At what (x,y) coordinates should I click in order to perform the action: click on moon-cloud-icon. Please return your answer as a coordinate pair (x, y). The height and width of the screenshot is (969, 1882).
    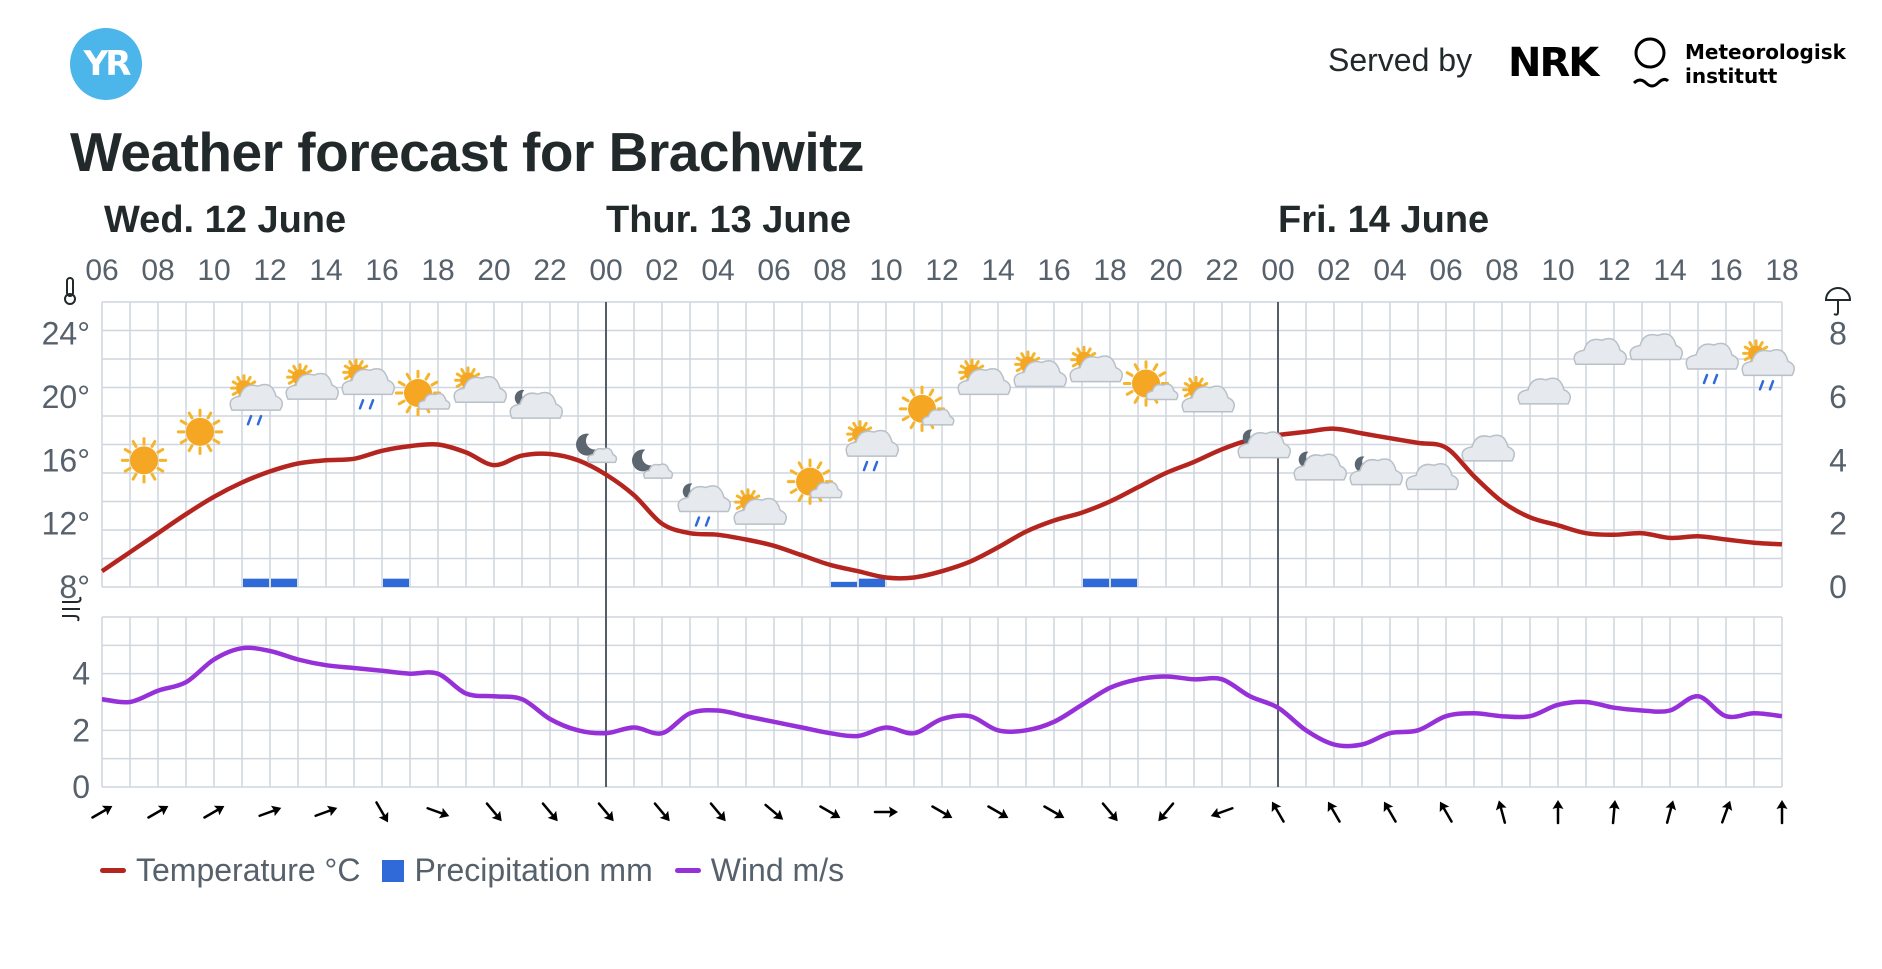
    Looking at the image, I should click on (1376, 471).